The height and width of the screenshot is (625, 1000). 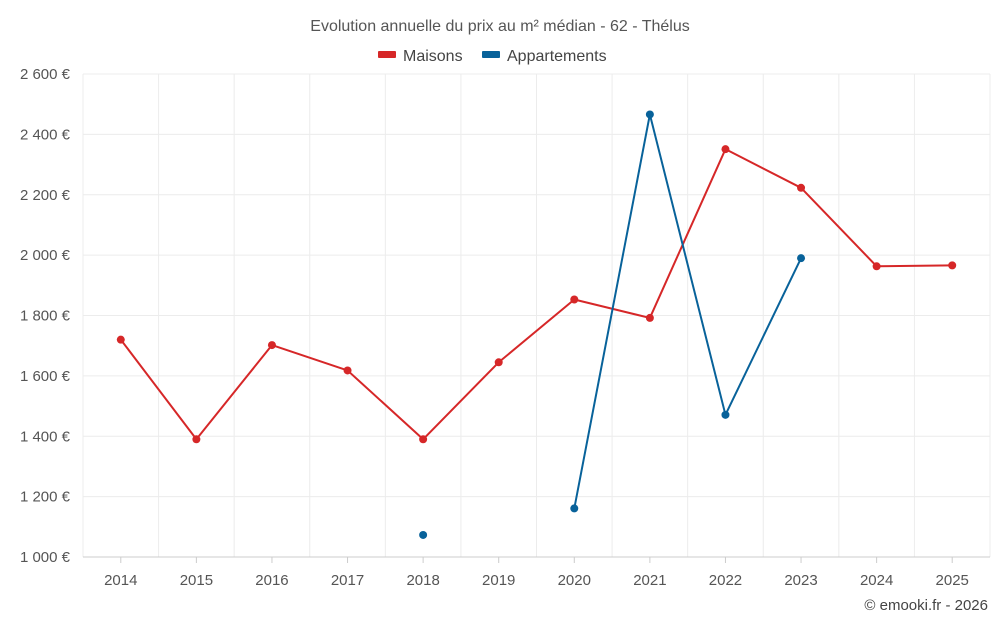 I want to click on data-point-appartements-2020, so click(x=574, y=508).